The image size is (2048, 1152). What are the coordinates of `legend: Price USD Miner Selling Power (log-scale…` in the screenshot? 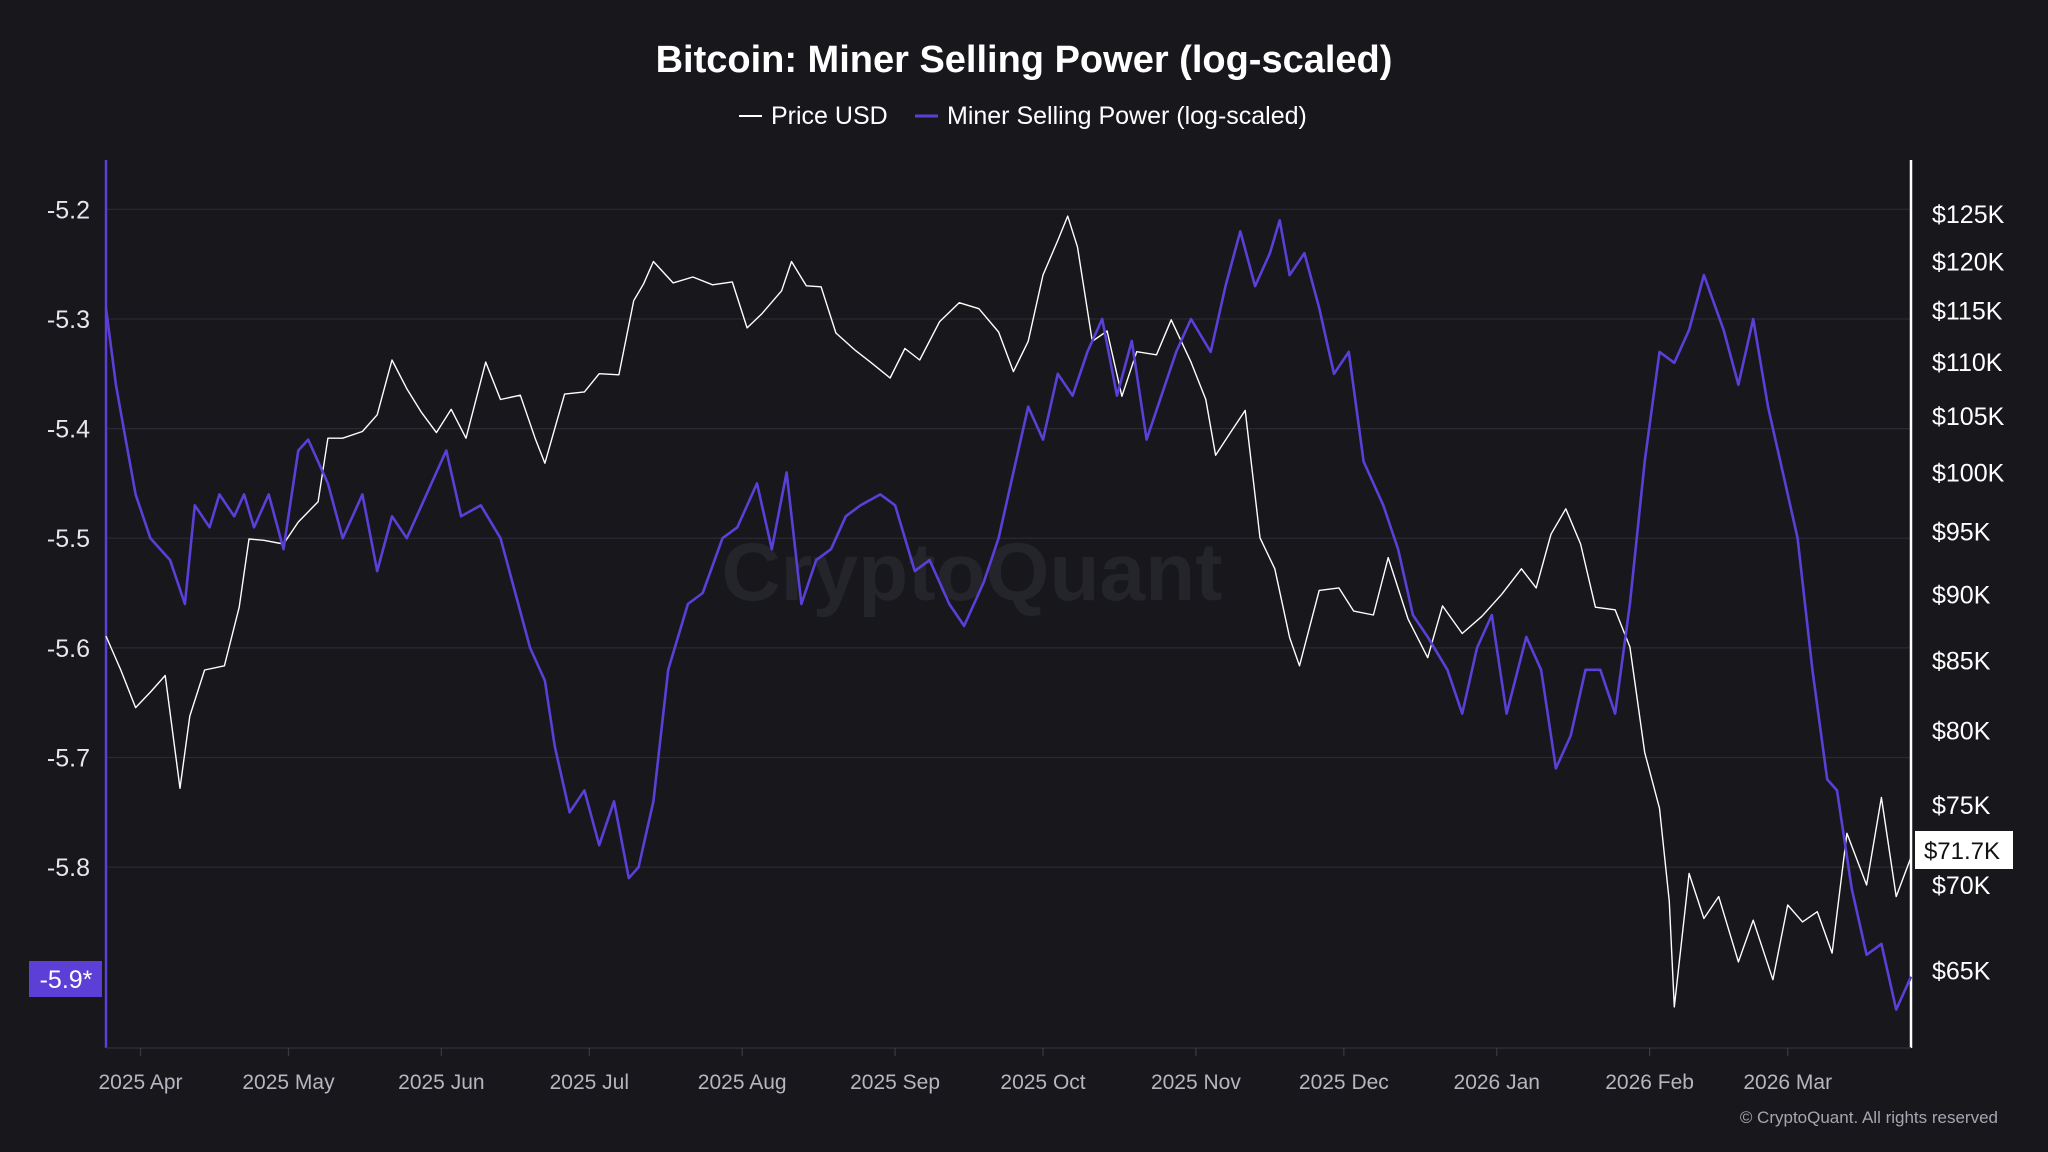 It's located at (1023, 116).